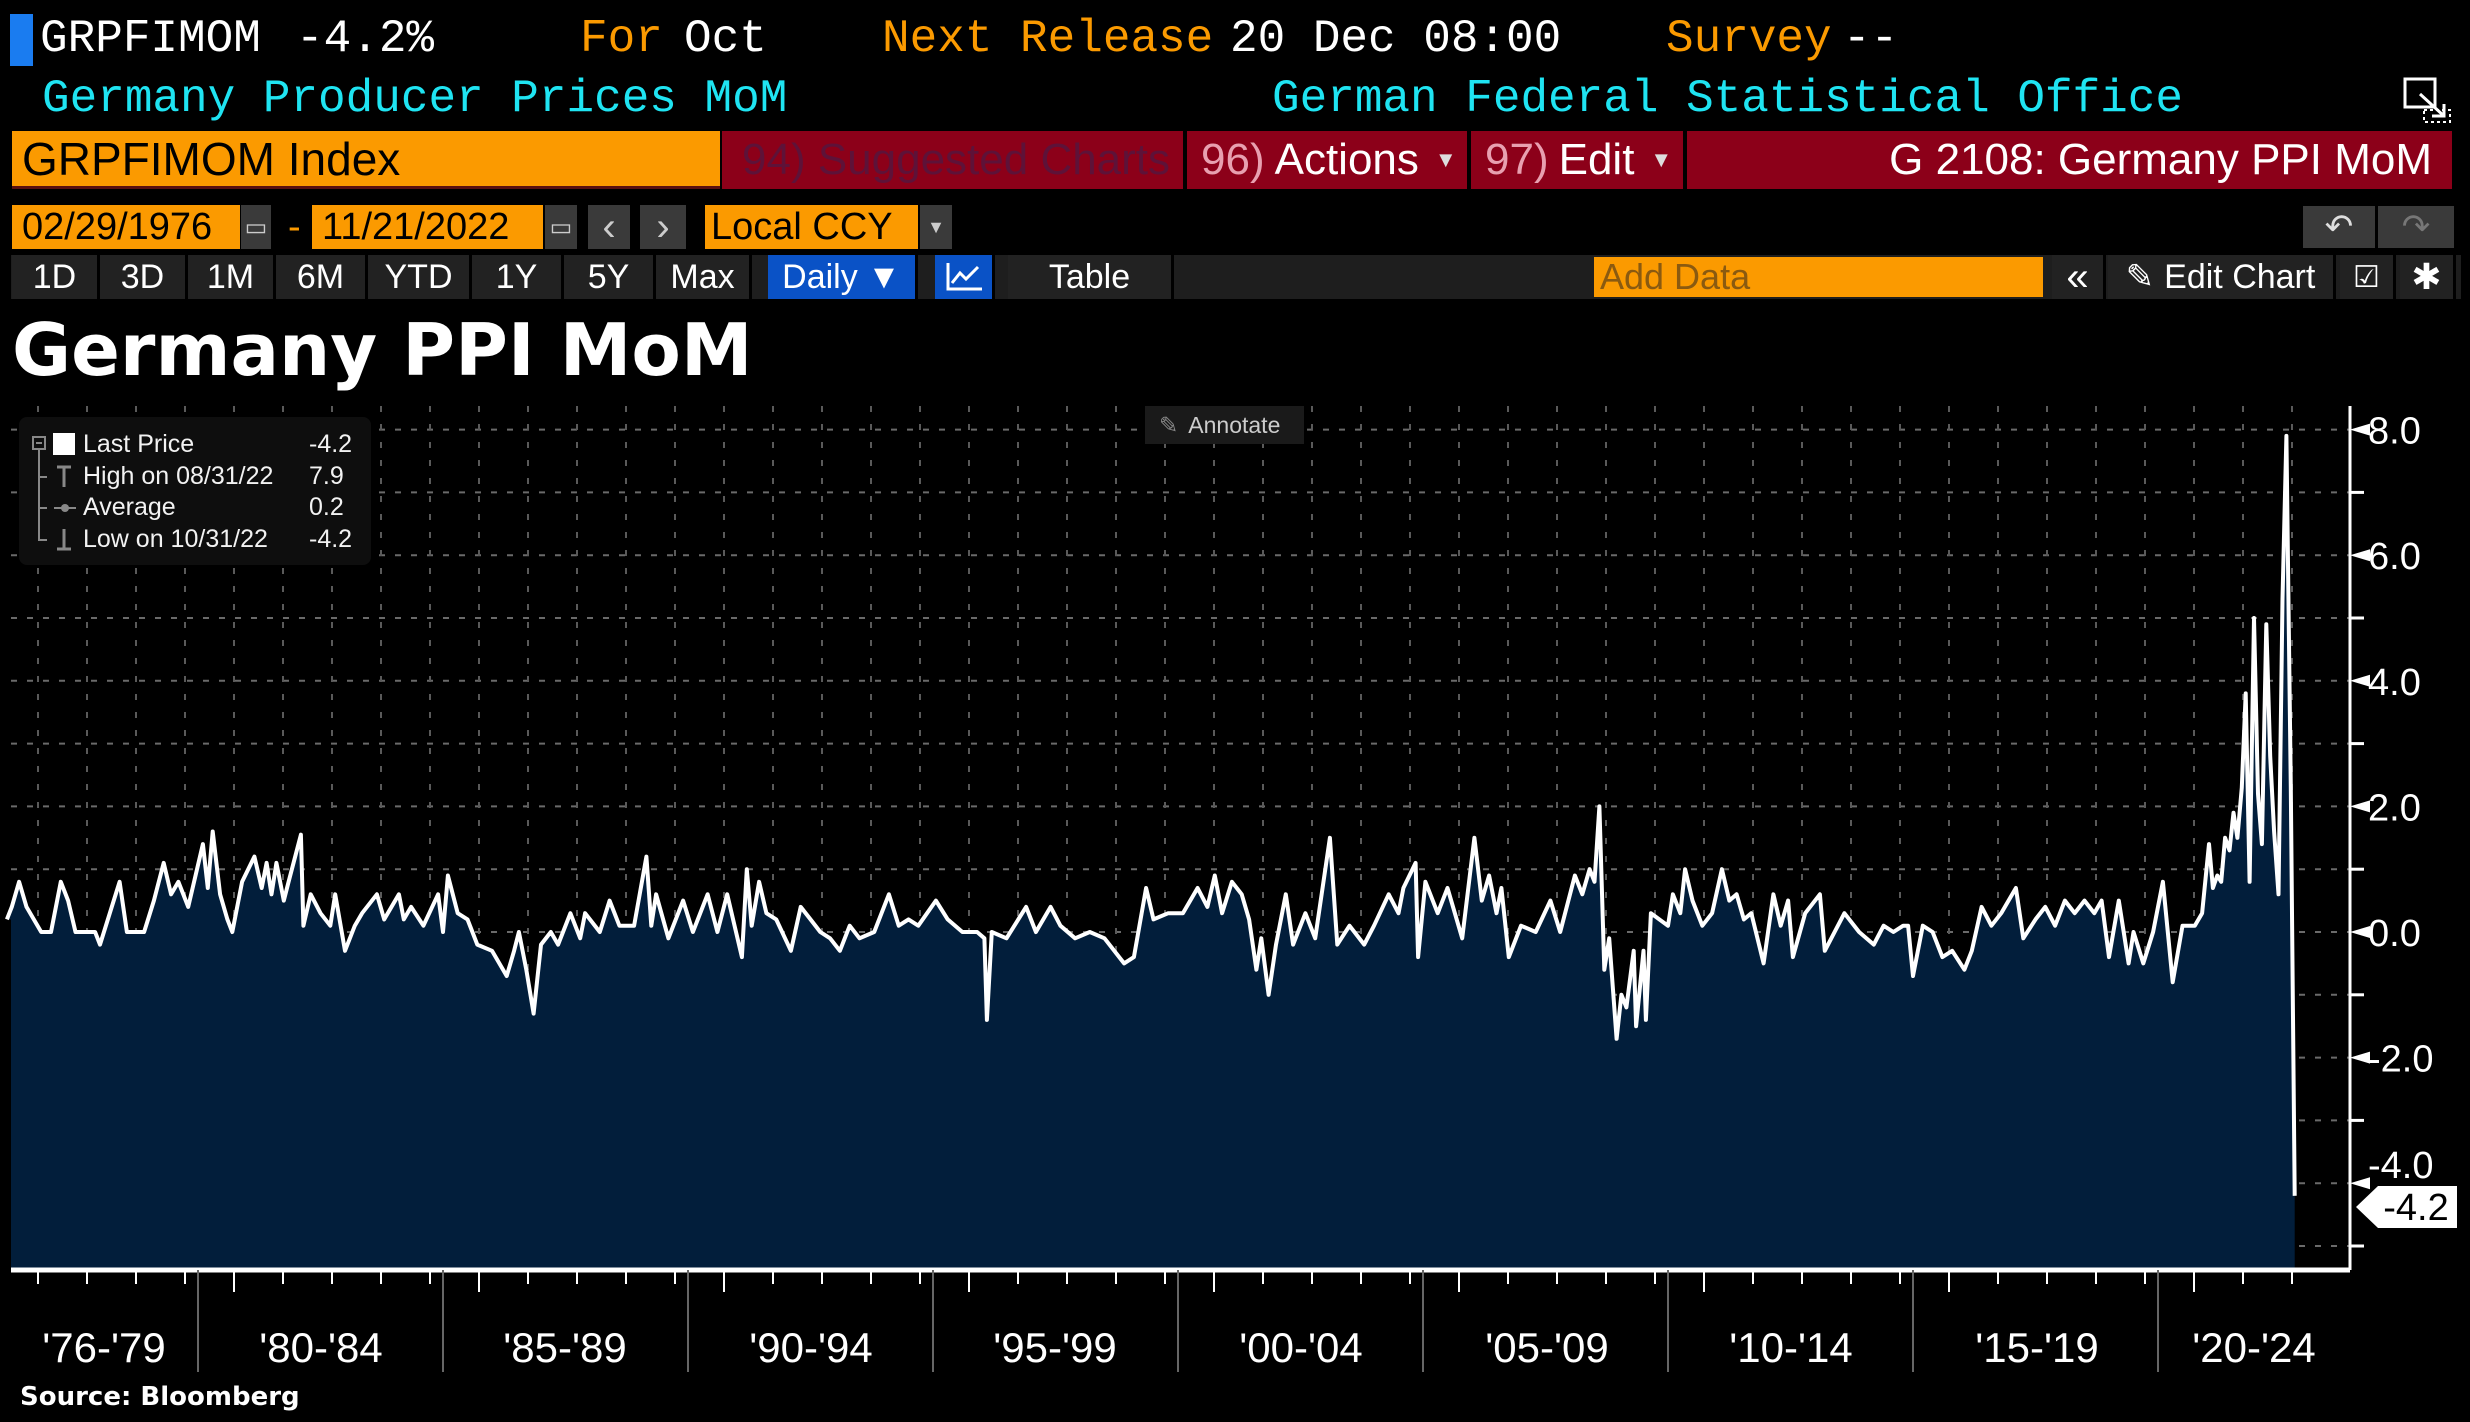  Describe the element at coordinates (843, 277) in the screenshot. I see `frequency-dropdown: Daily ▼` at that location.